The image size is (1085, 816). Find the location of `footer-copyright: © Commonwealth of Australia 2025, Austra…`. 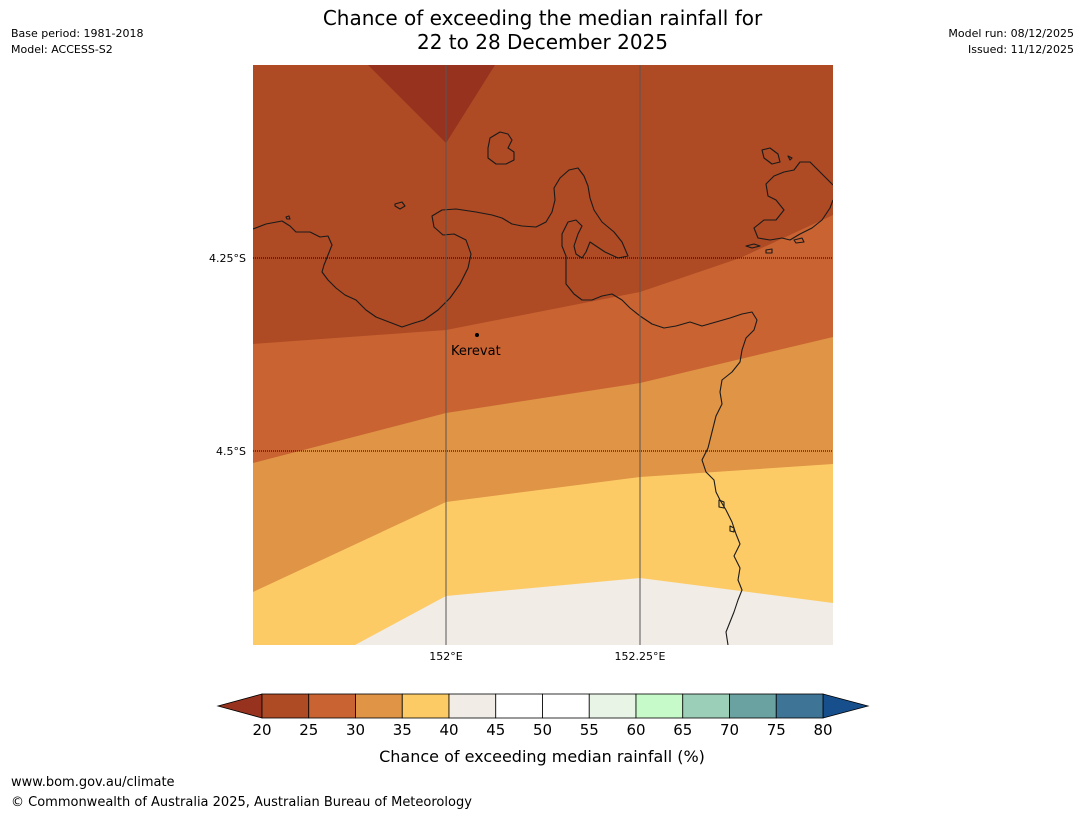

footer-copyright: © Commonwealth of Australia 2025, Austra… is located at coordinates (241, 802).